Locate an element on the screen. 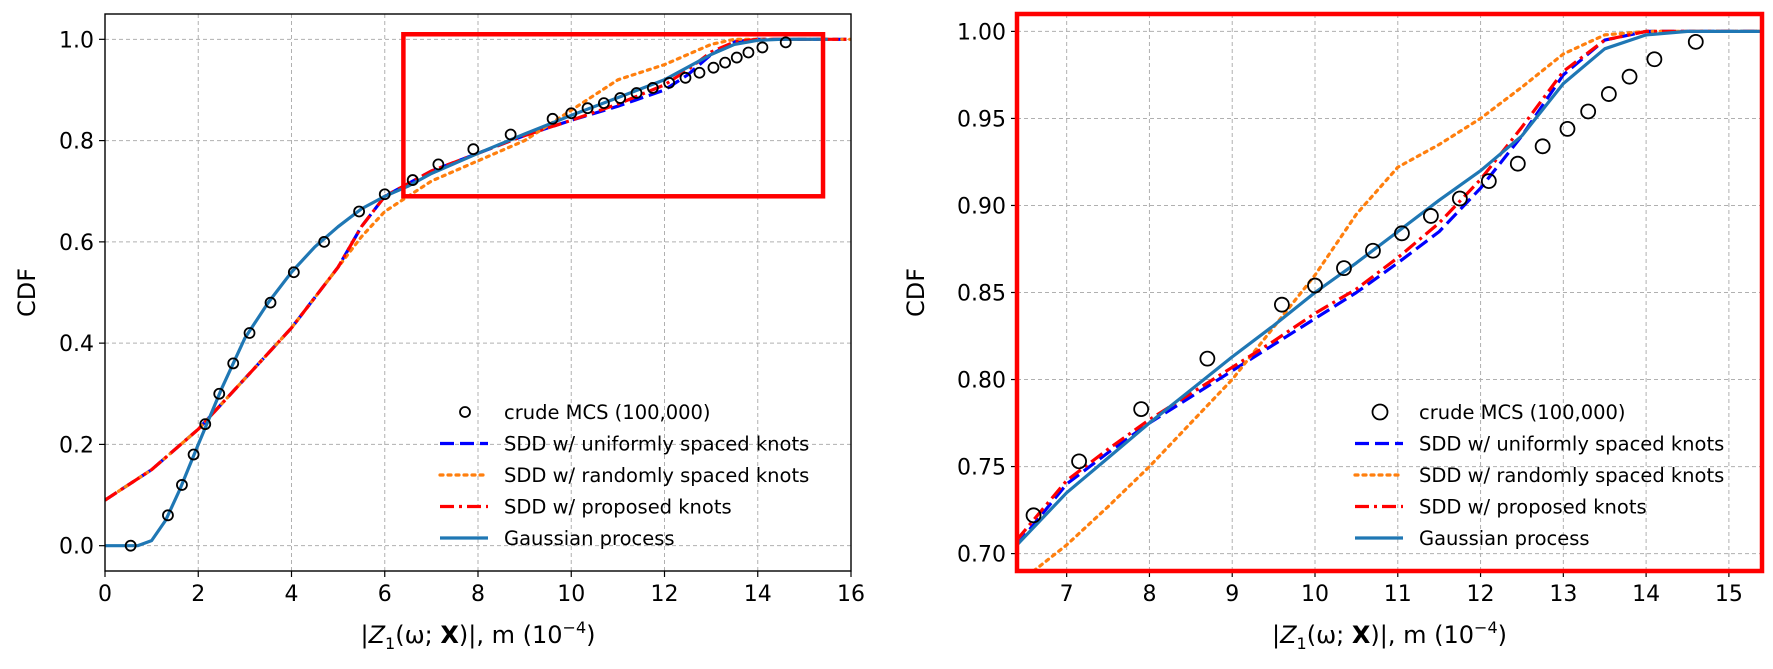  y-tick-label: 0.85 is located at coordinates (981, 294).